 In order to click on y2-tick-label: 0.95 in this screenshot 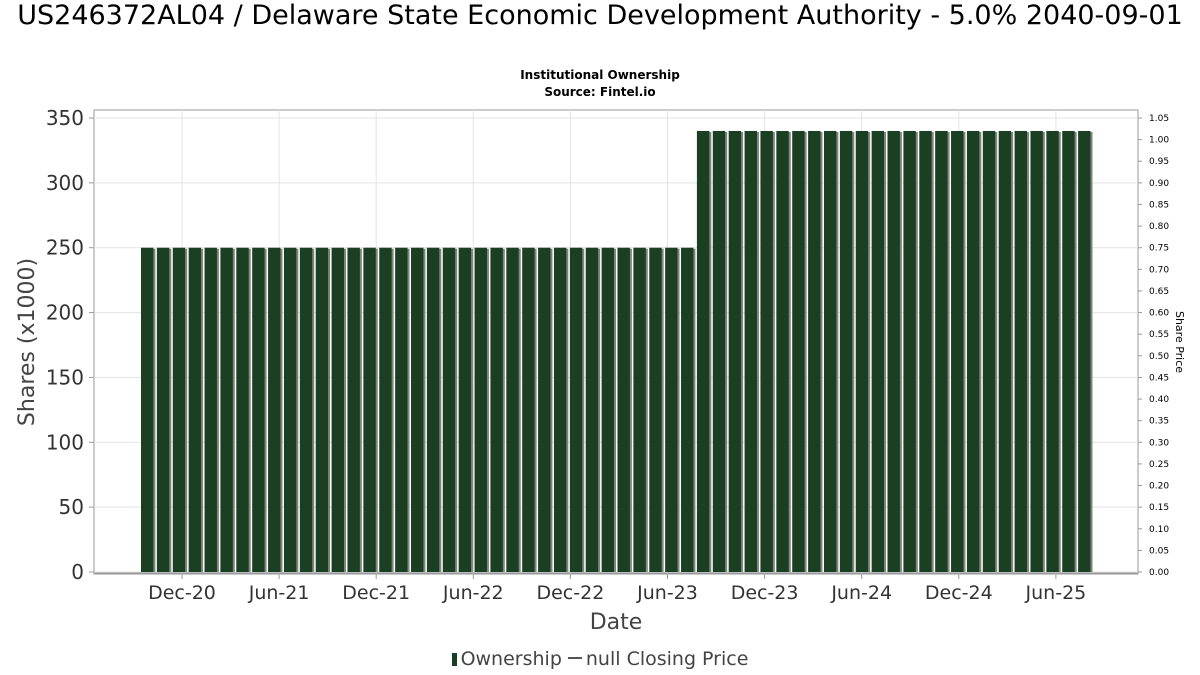, I will do `click(1159, 162)`.